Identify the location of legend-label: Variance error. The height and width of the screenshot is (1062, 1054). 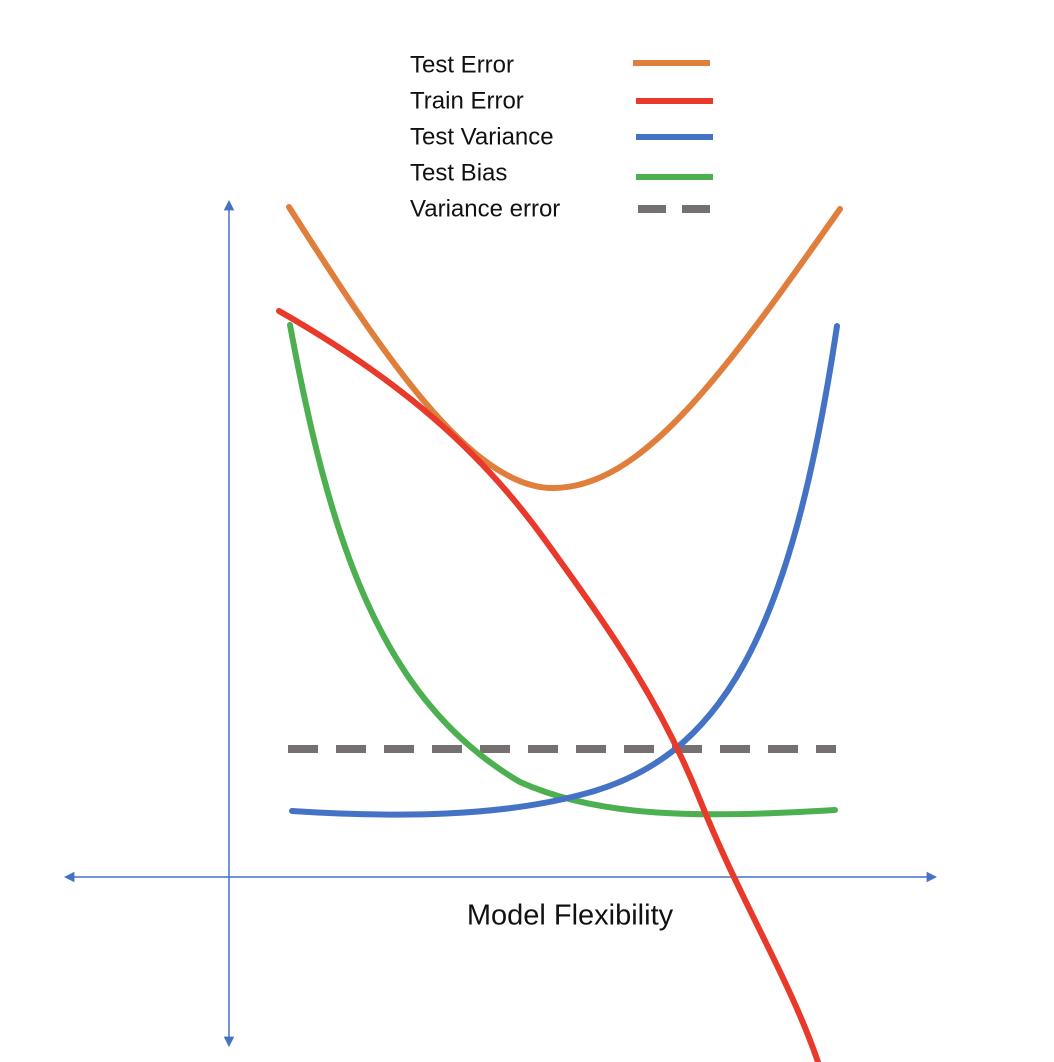
(485, 208).